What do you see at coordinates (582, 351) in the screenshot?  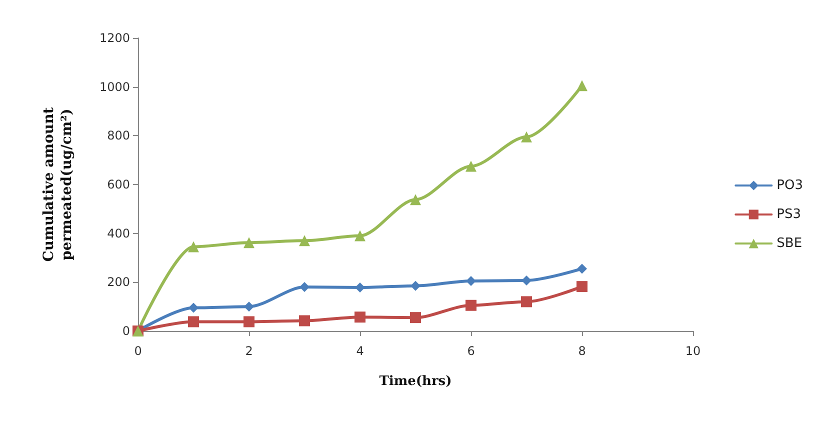 I see `x-tick-label: 8` at bounding box center [582, 351].